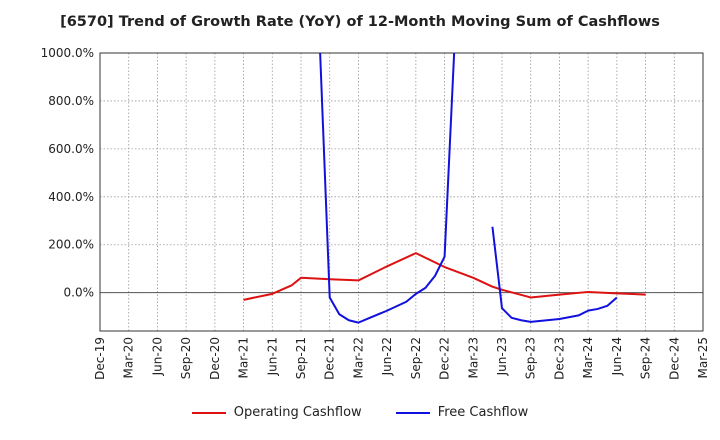 This screenshot has width=720, height=440. Describe the element at coordinates (301, 358) in the screenshot. I see `x-tick-label: Sep-21` at that location.